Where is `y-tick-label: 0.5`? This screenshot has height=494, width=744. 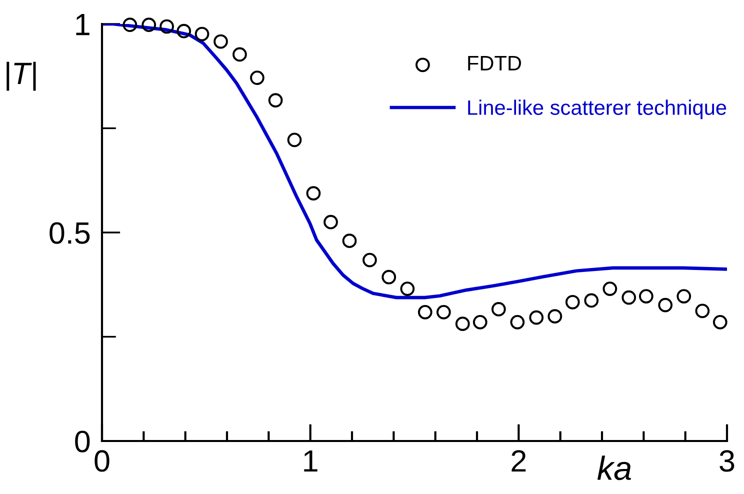
y-tick-label: 0.5 is located at coordinates (70, 233).